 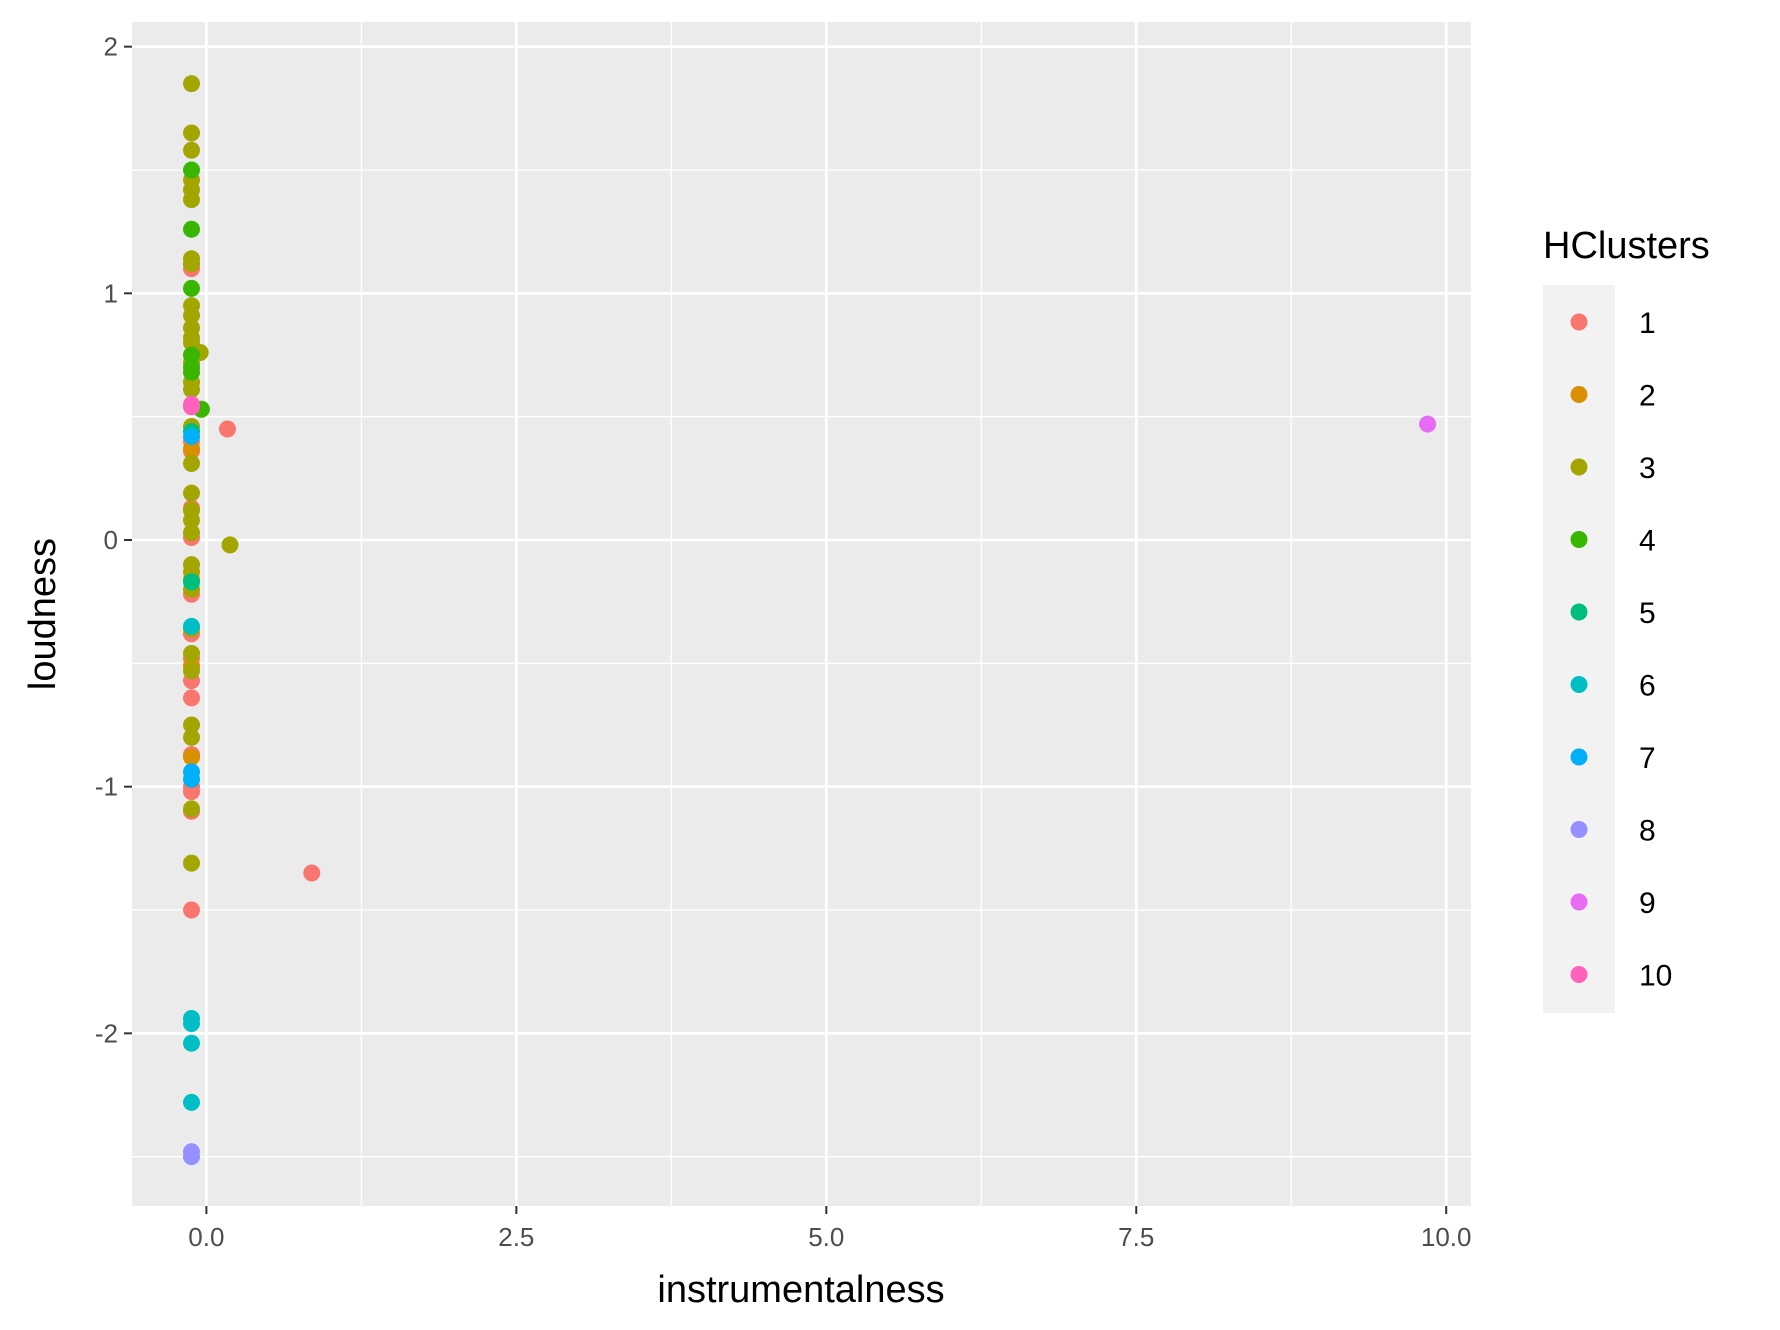 I want to click on y-tick-label: 0, so click(x=111, y=540).